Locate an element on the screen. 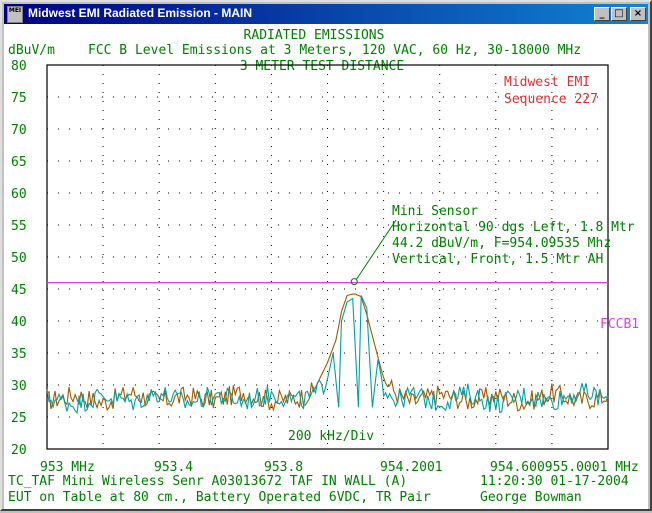 This screenshot has height=513, width=652. y-tick-label: 80 is located at coordinates (19, 66).